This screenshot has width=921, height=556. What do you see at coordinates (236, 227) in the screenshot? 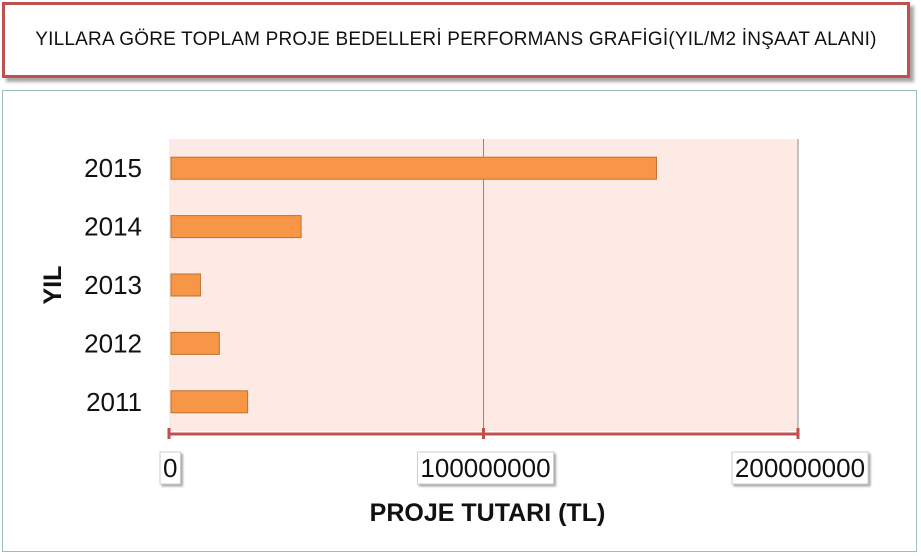
I see `bar-2014` at bounding box center [236, 227].